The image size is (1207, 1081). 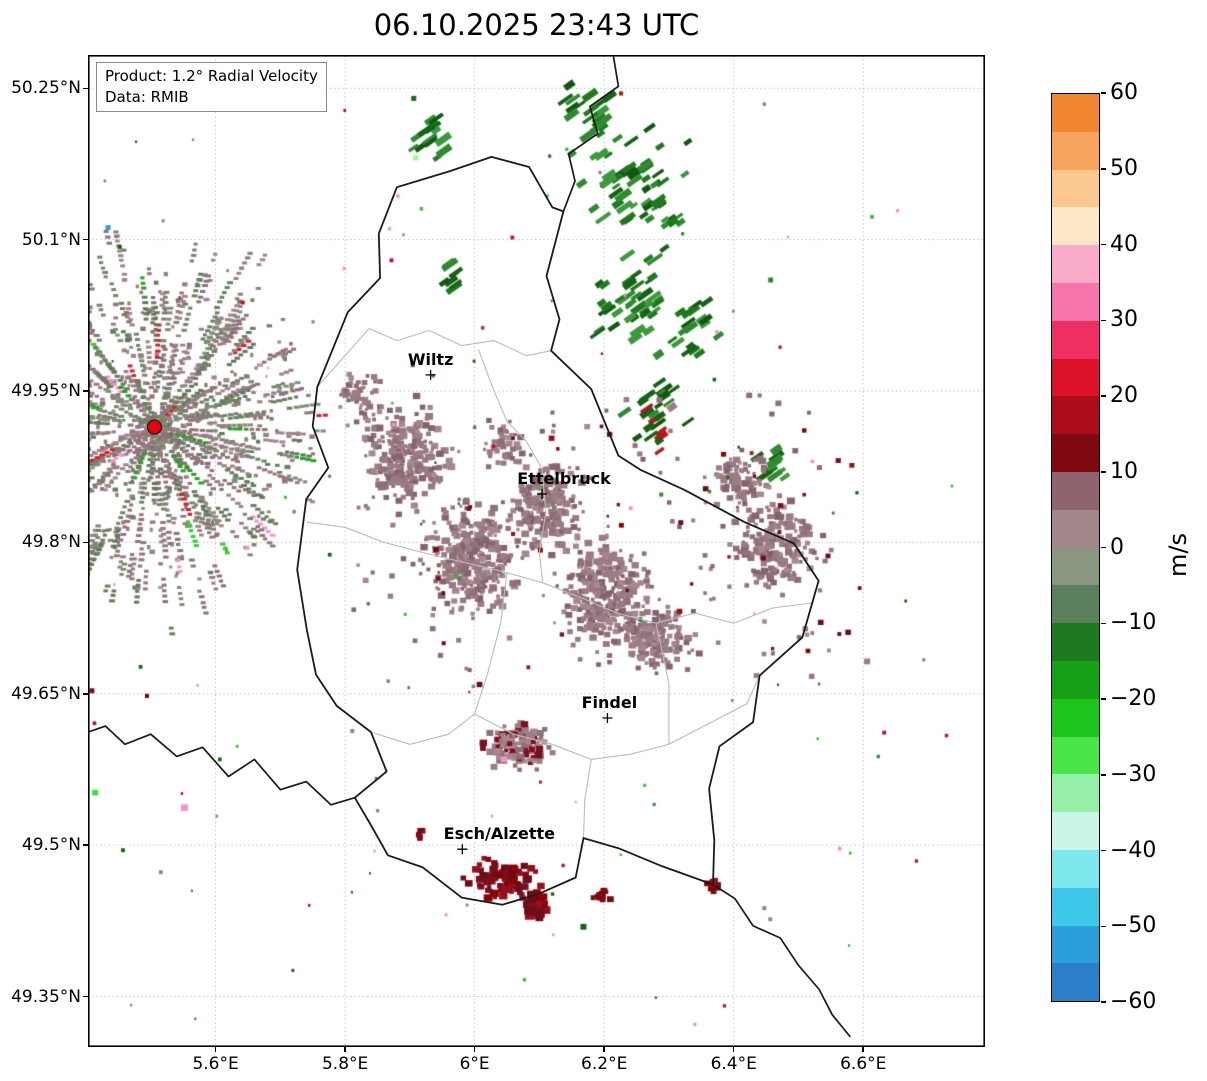 What do you see at coordinates (1133, 1001) in the screenshot?
I see `colorbar-tick-label: −60` at bounding box center [1133, 1001].